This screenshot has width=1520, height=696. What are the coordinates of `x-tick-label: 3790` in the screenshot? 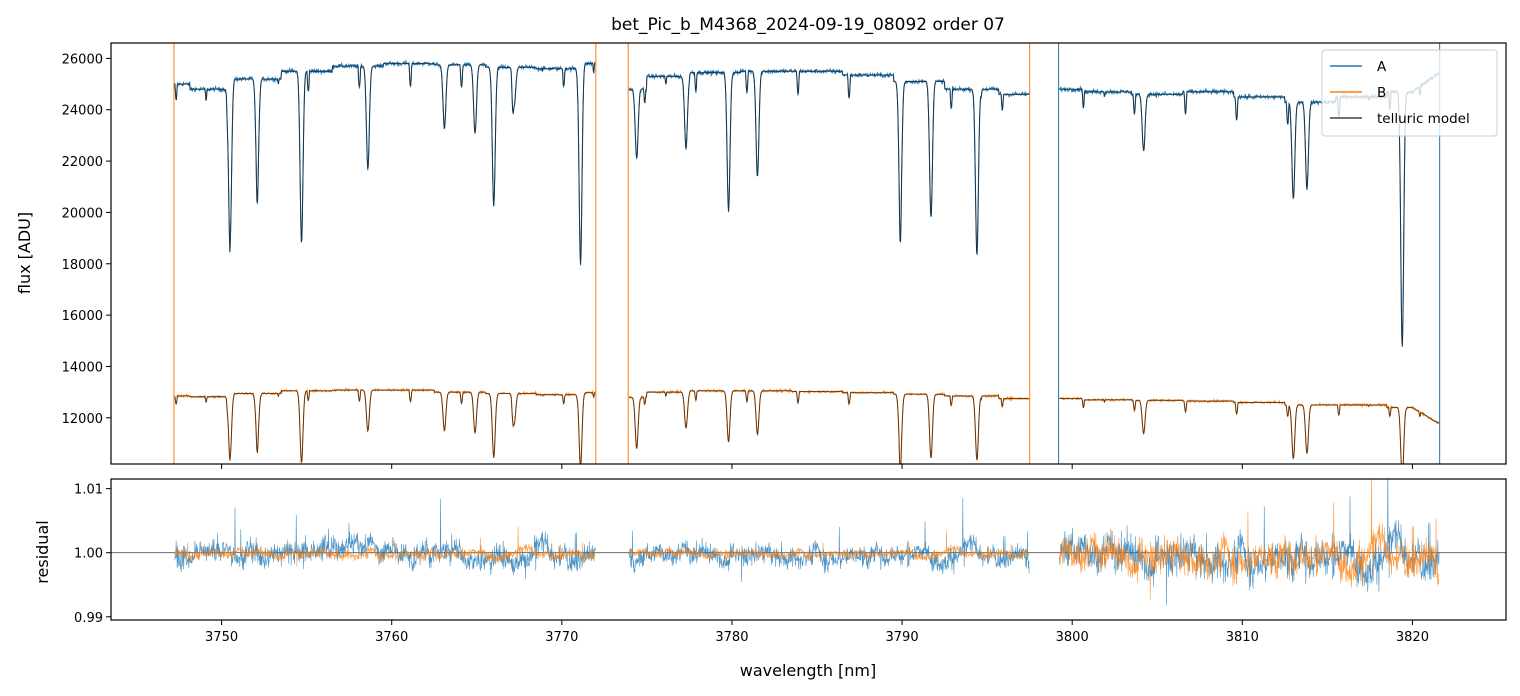 It's located at (902, 637).